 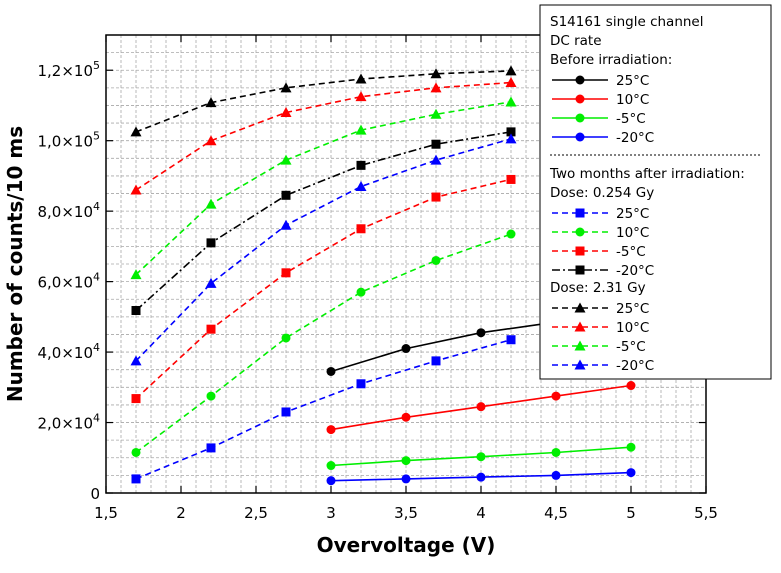 I want to click on x-tick-label: 2,5, so click(x=256, y=513).